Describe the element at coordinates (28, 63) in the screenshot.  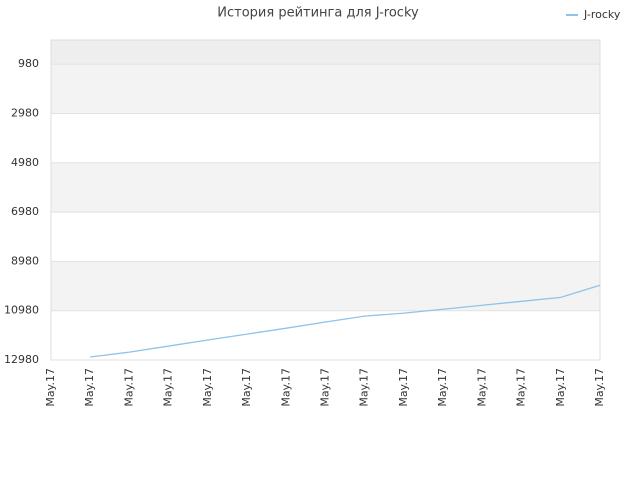
I see `y-tick-label: 980` at that location.